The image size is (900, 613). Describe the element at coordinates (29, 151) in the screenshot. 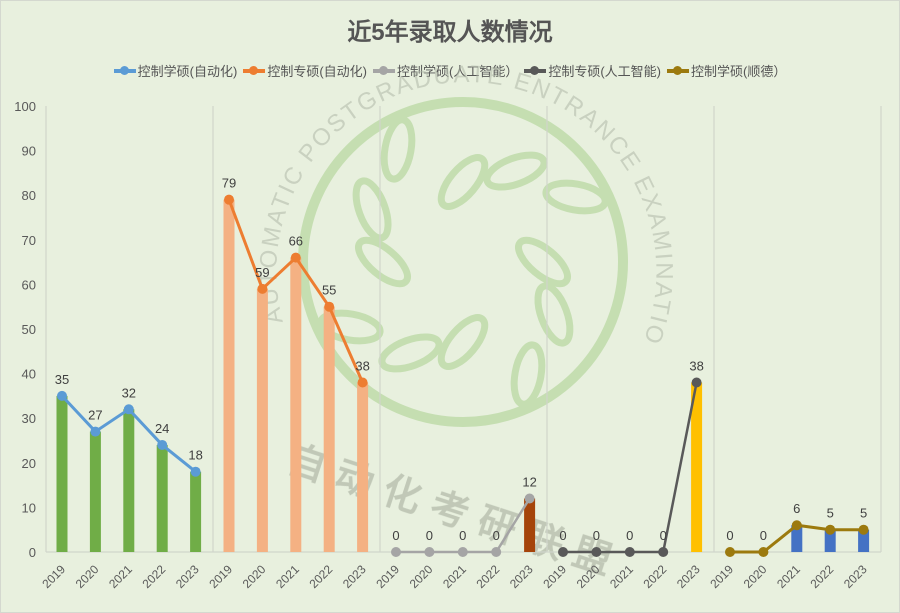

I see `svg-text: 90` at that location.